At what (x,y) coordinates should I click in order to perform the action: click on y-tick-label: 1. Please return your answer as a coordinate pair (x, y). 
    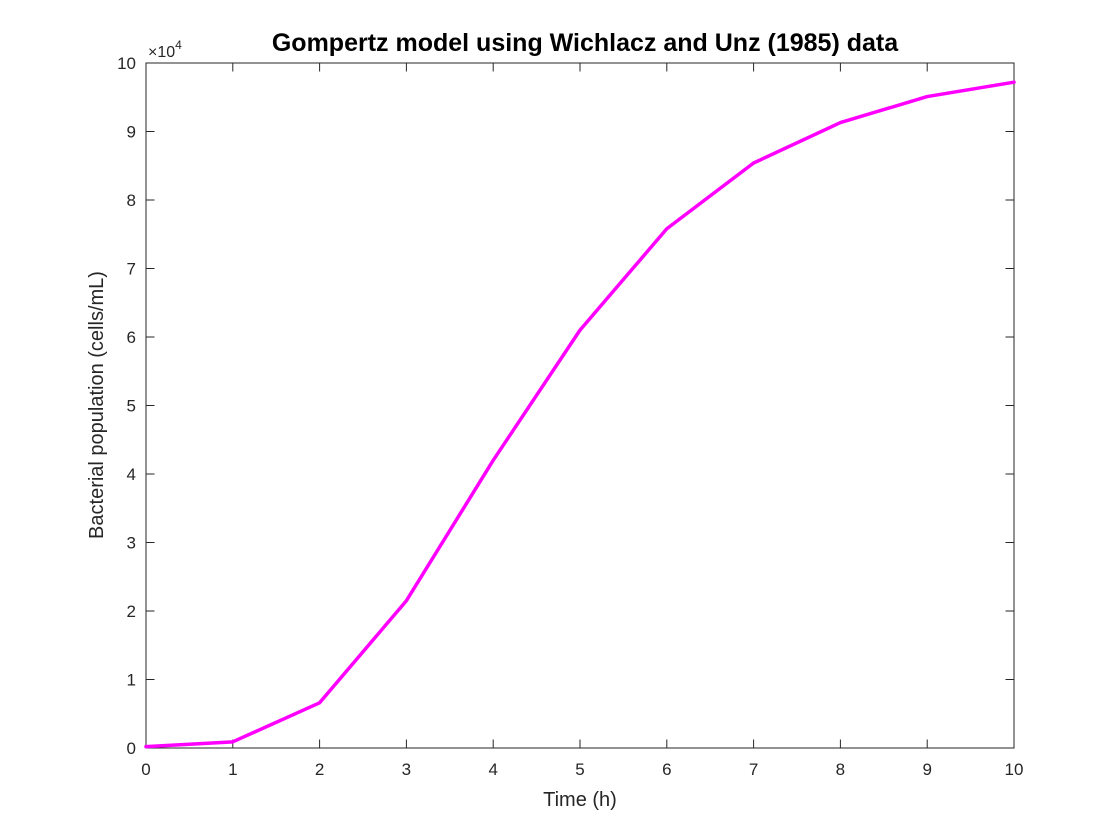
    Looking at the image, I should click on (131, 680).